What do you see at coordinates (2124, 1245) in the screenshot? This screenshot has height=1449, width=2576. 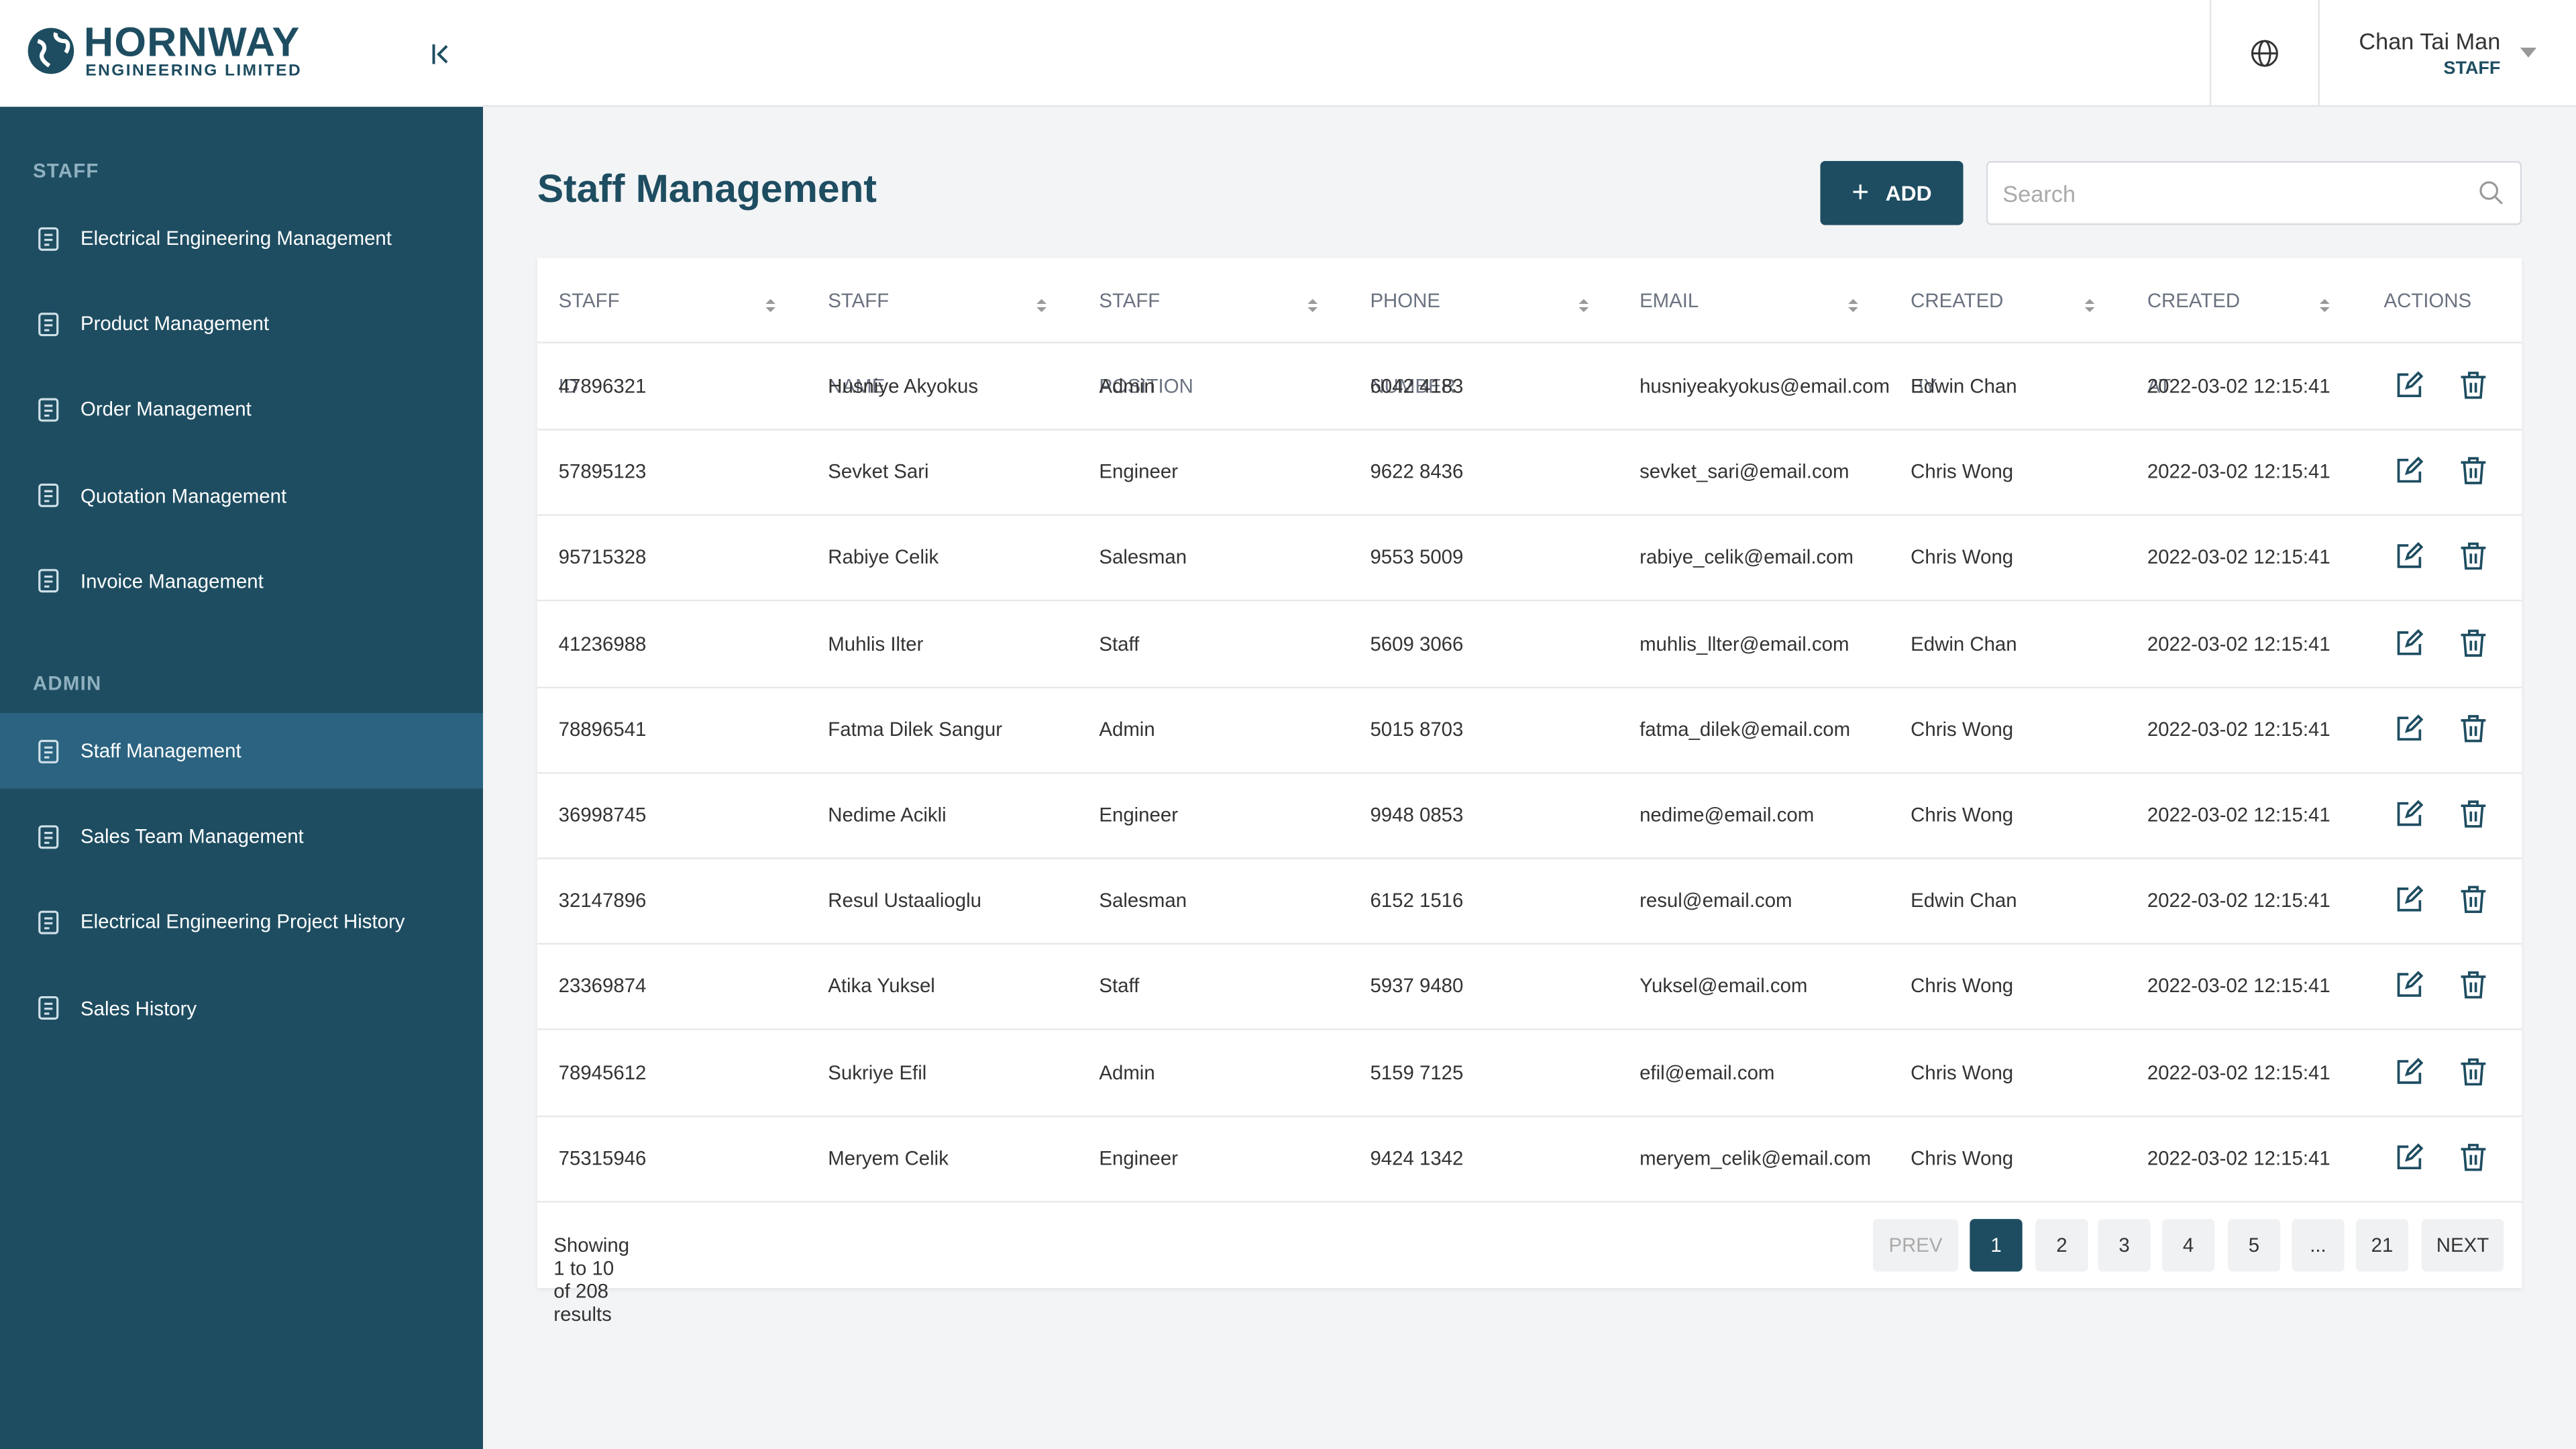 I see `page-button: 3` at bounding box center [2124, 1245].